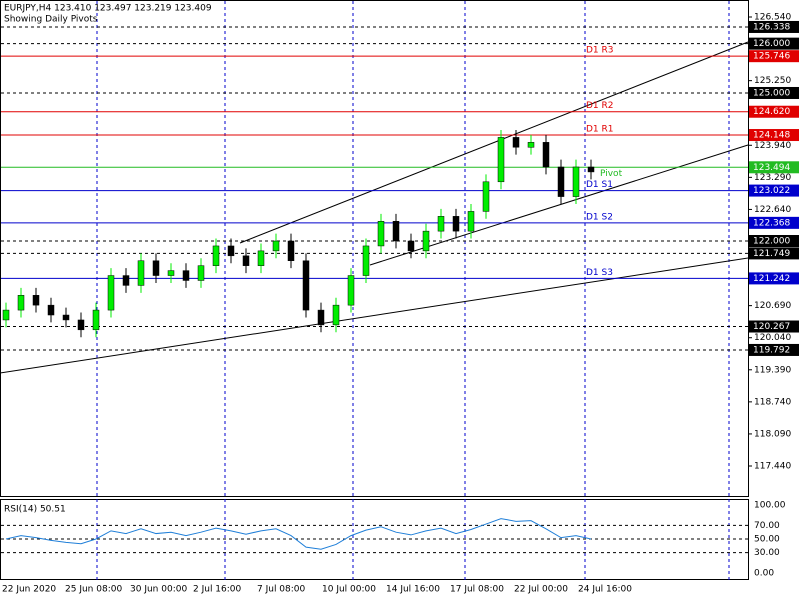  Describe the element at coordinates (541, 590) in the screenshot. I see `x-tick-label: 22 Jul 00:00` at that location.